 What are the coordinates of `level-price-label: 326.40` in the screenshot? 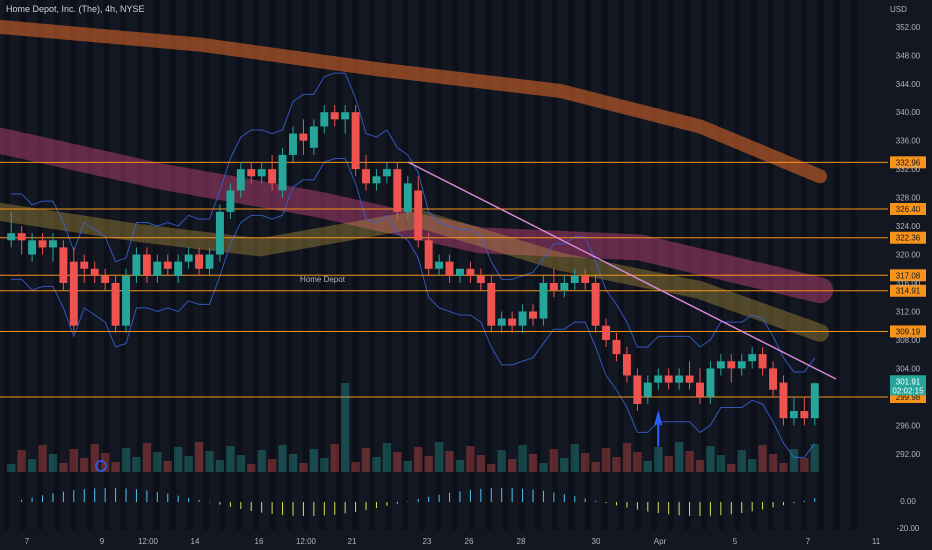 It's located at (908, 209).